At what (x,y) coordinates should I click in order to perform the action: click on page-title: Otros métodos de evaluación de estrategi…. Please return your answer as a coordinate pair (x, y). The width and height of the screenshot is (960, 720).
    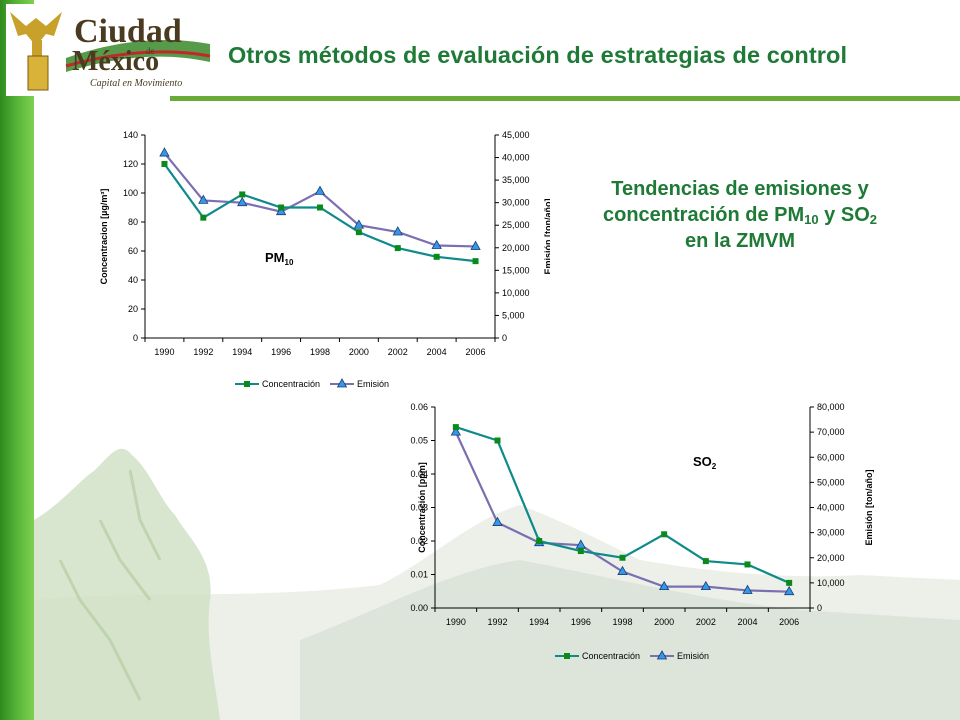
    Looking at the image, I should click on (538, 55).